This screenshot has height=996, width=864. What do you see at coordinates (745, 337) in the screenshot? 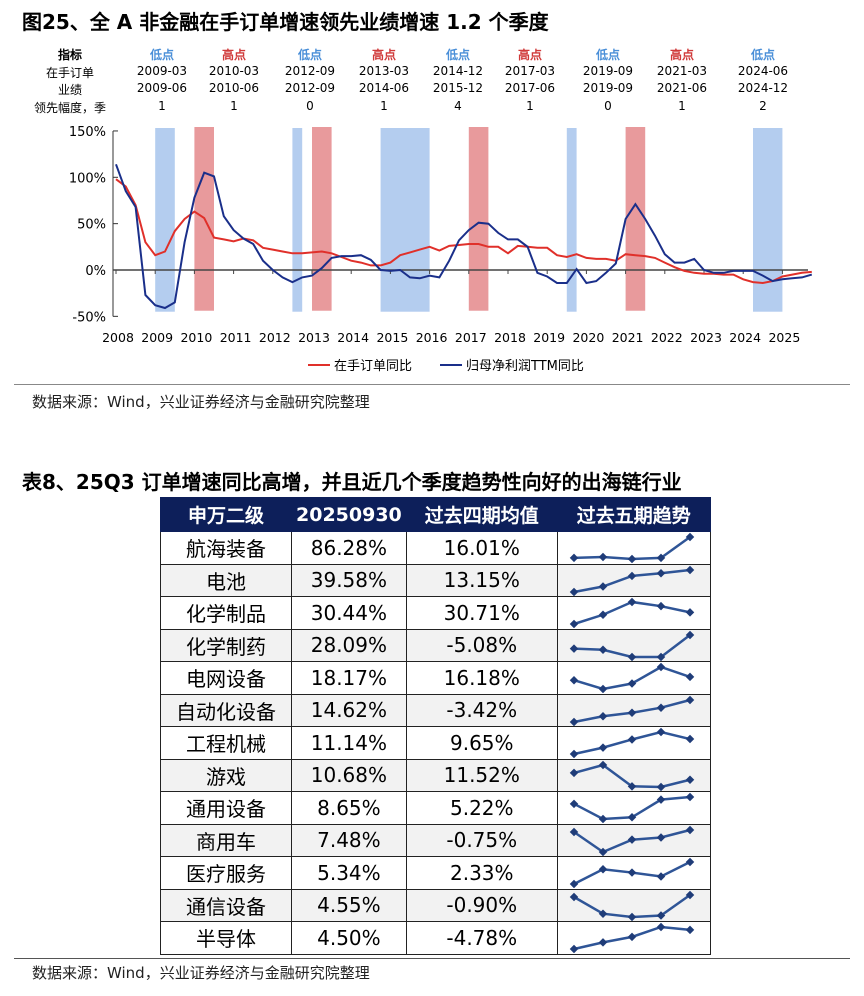
I see `x-tick-label: 2024` at bounding box center [745, 337].